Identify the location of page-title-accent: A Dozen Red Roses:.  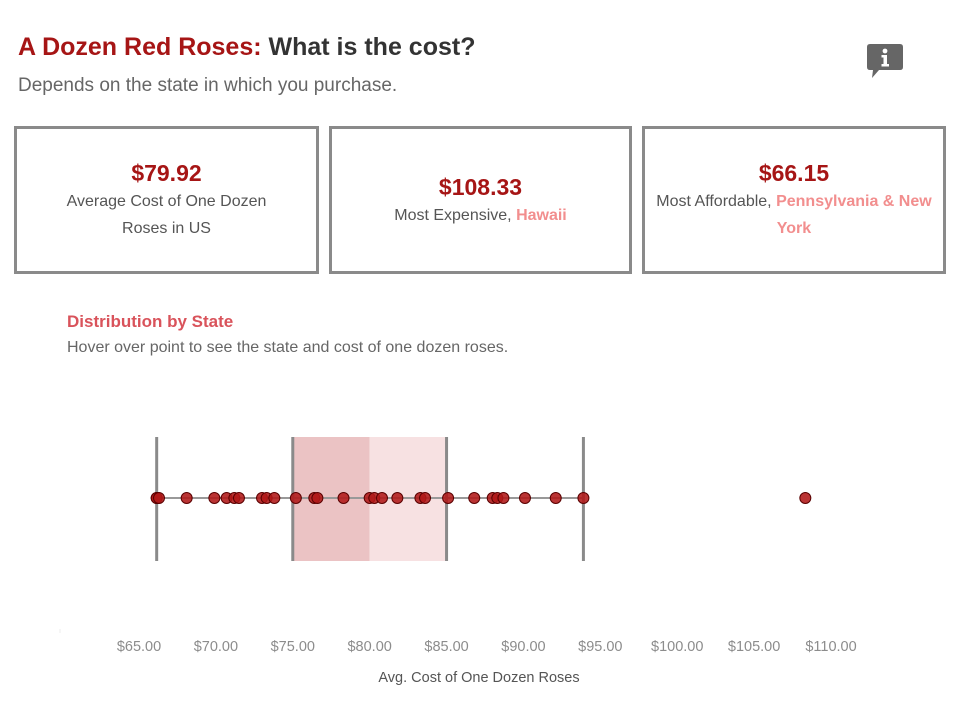
(140, 47).